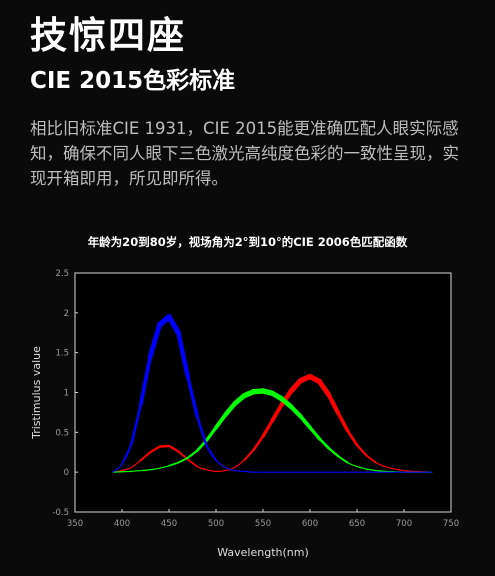  What do you see at coordinates (404, 524) in the screenshot?
I see `x-tick-label: 700` at bounding box center [404, 524].